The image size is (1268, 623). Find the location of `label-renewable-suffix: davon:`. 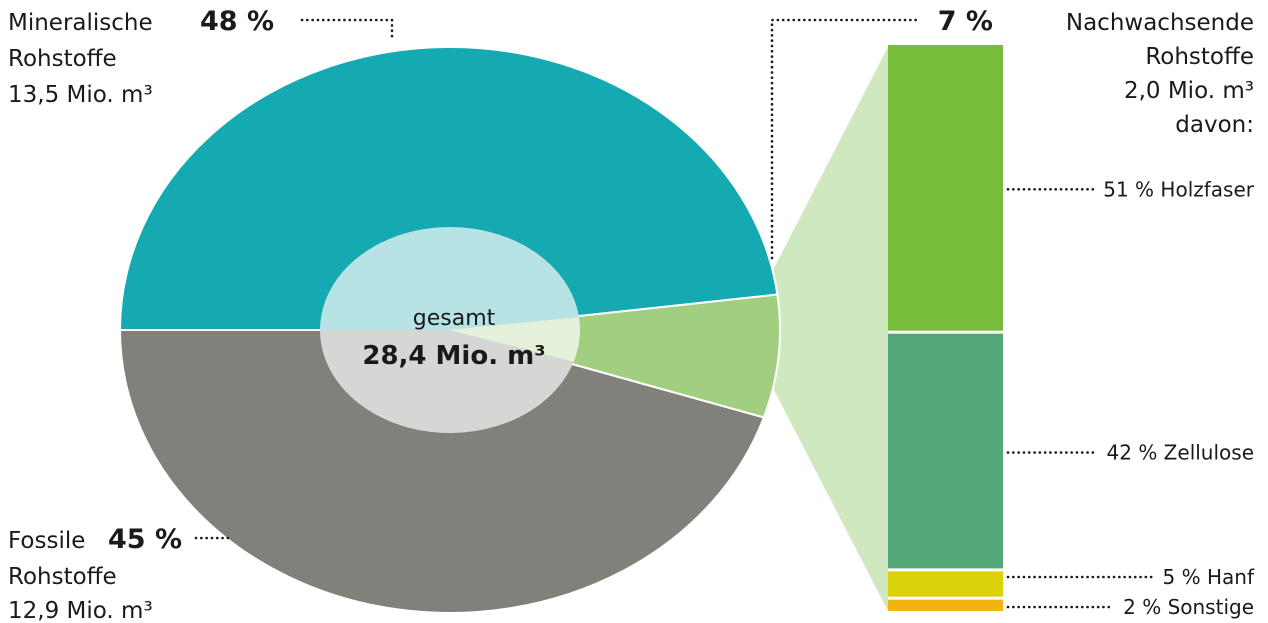

label-renewable-suffix: davon: is located at coordinates (1214, 125).